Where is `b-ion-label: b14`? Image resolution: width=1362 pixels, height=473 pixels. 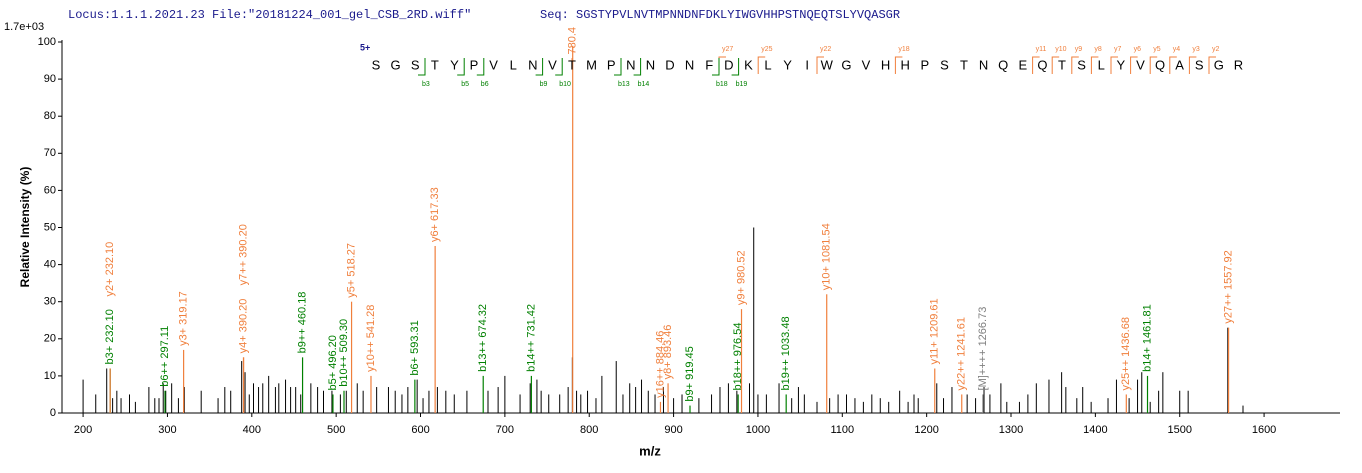 b-ion-label: b14 is located at coordinates (644, 84).